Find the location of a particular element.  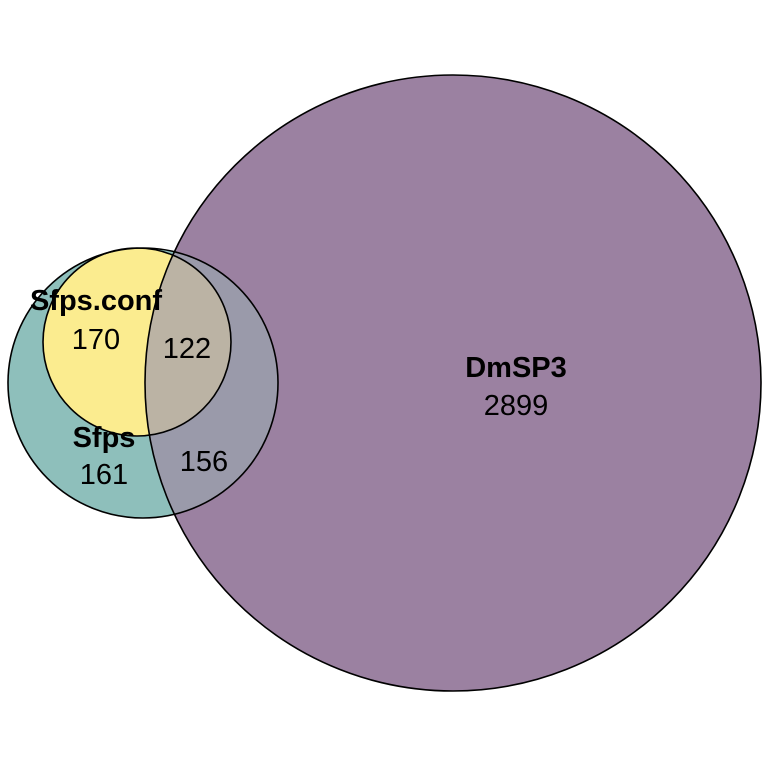

region-sfps-conf-dmsp3-overlap is located at coordinates (188, 342).